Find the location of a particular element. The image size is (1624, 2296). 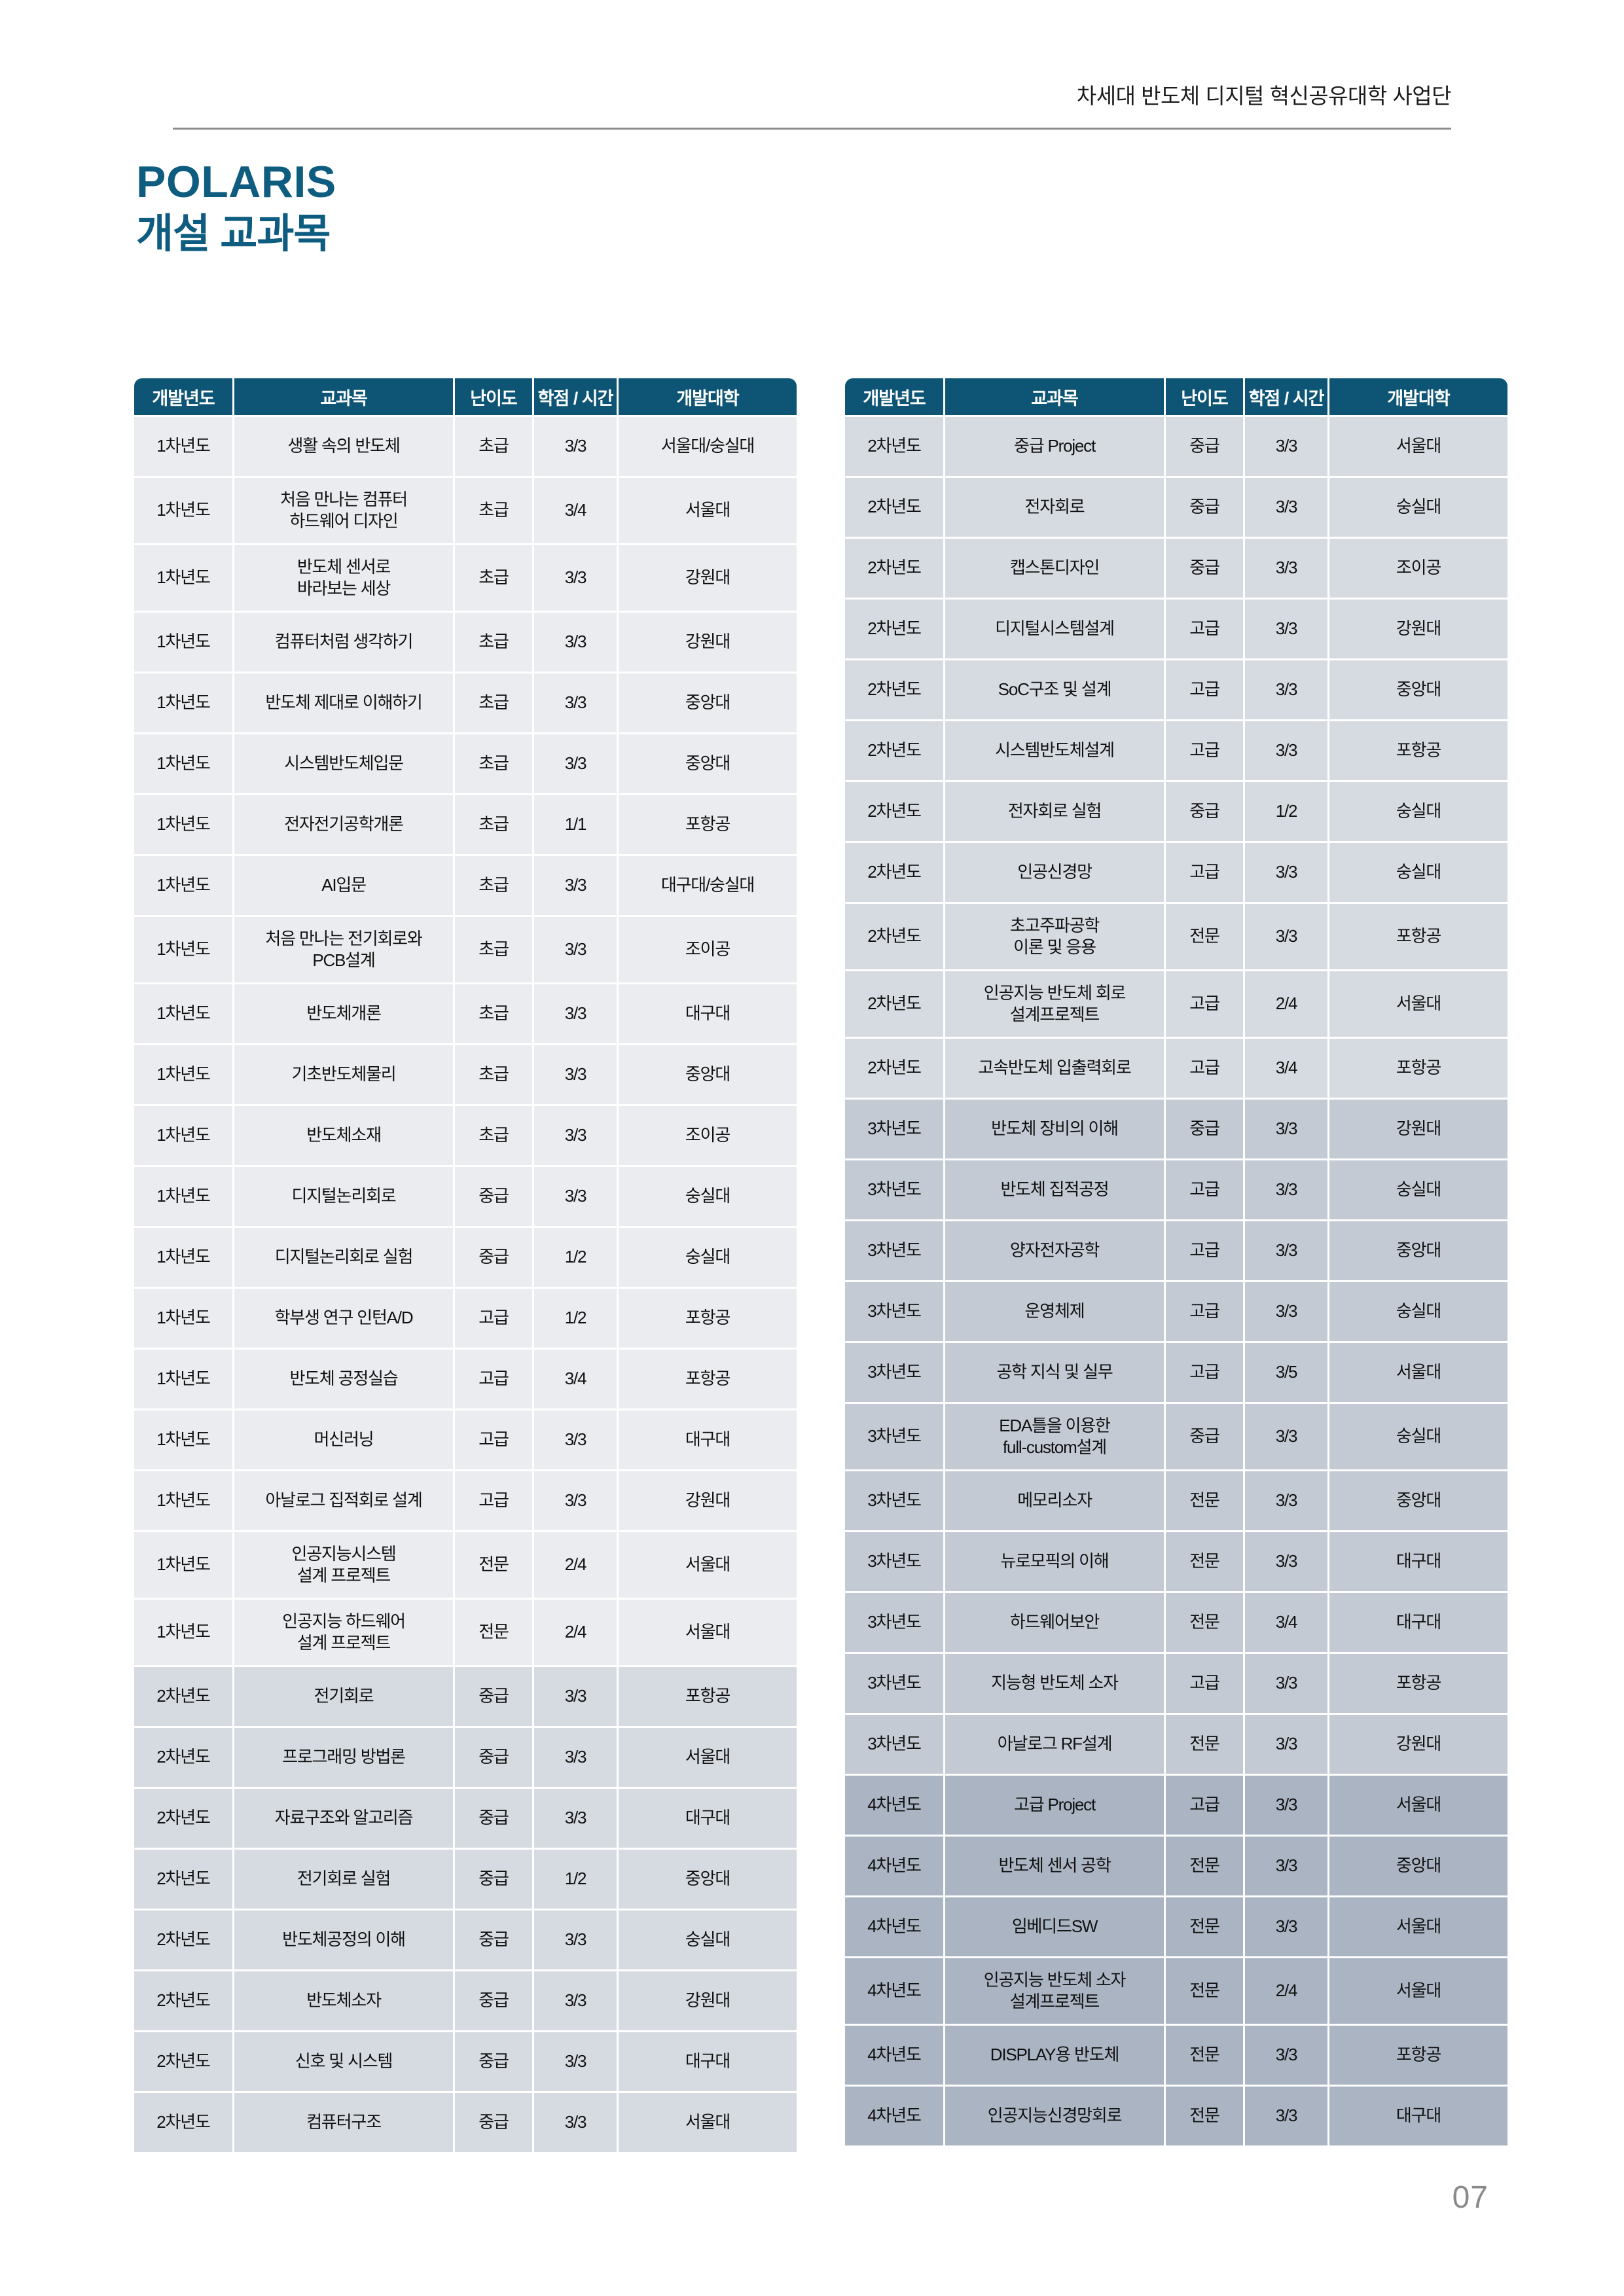

table-row: 2차년도 시스템반도체설계 고급 3/3 포항공 is located at coordinates (1176, 750).